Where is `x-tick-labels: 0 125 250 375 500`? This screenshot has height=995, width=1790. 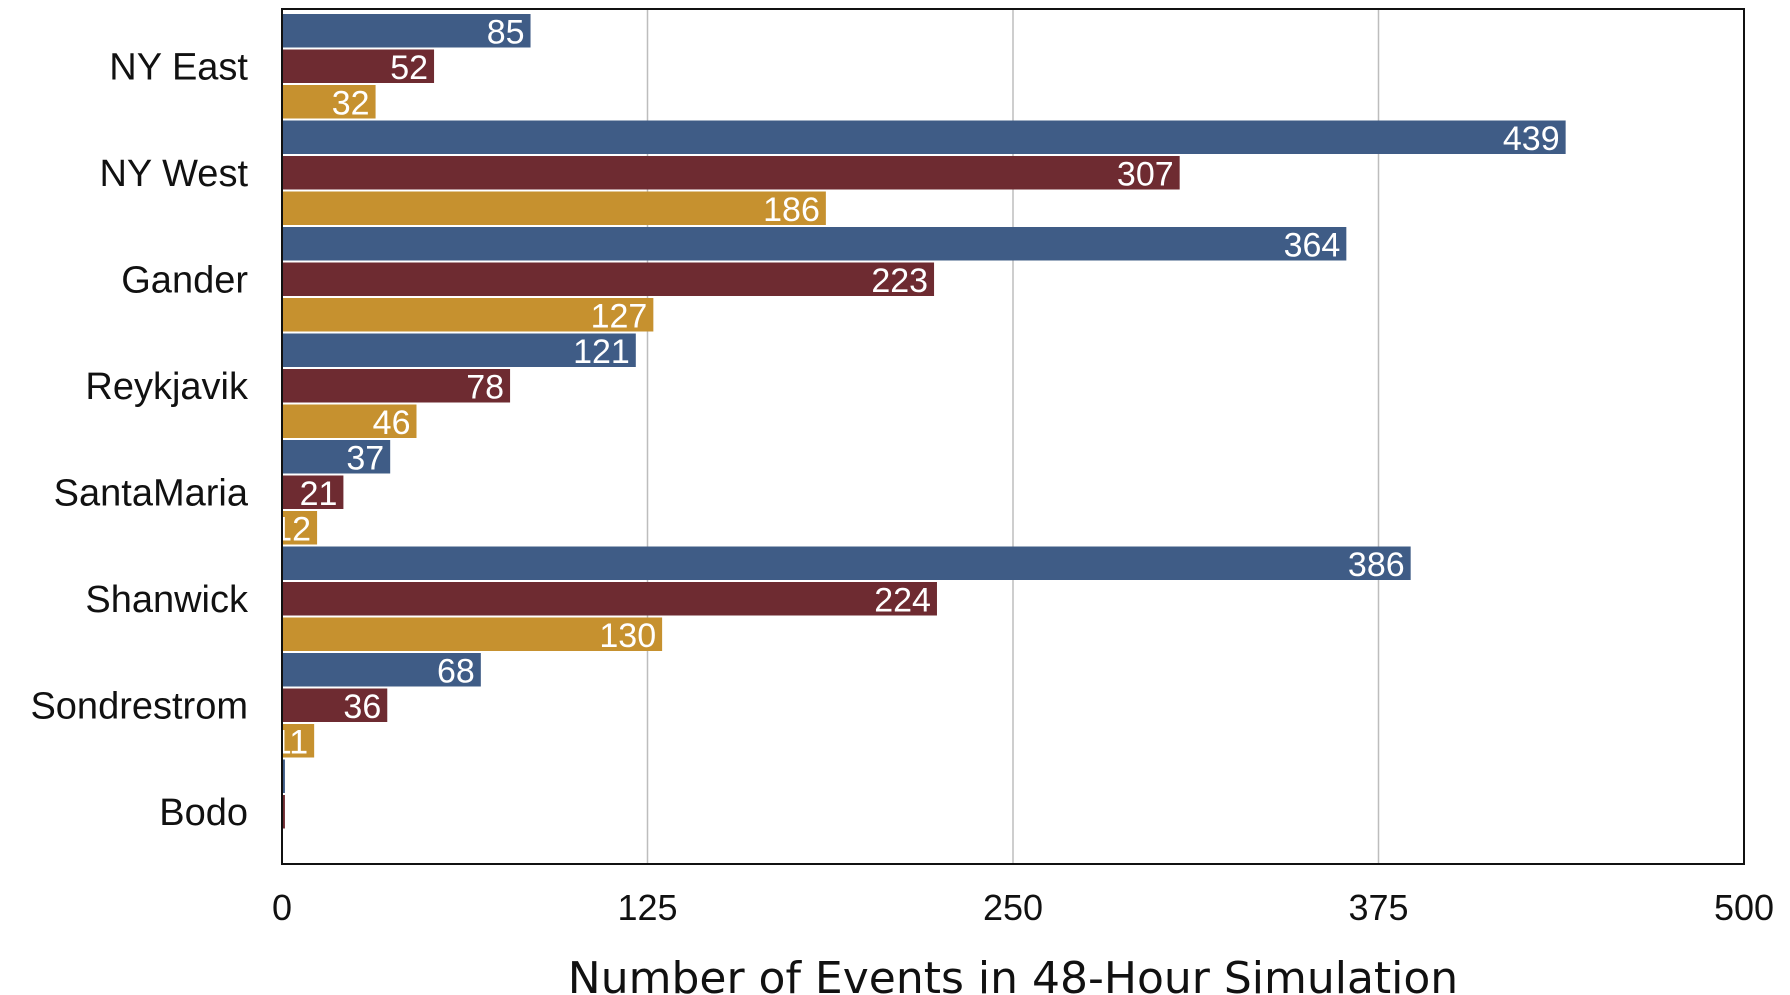
x-tick-labels: 0 125 250 375 500 is located at coordinates (1023, 907).